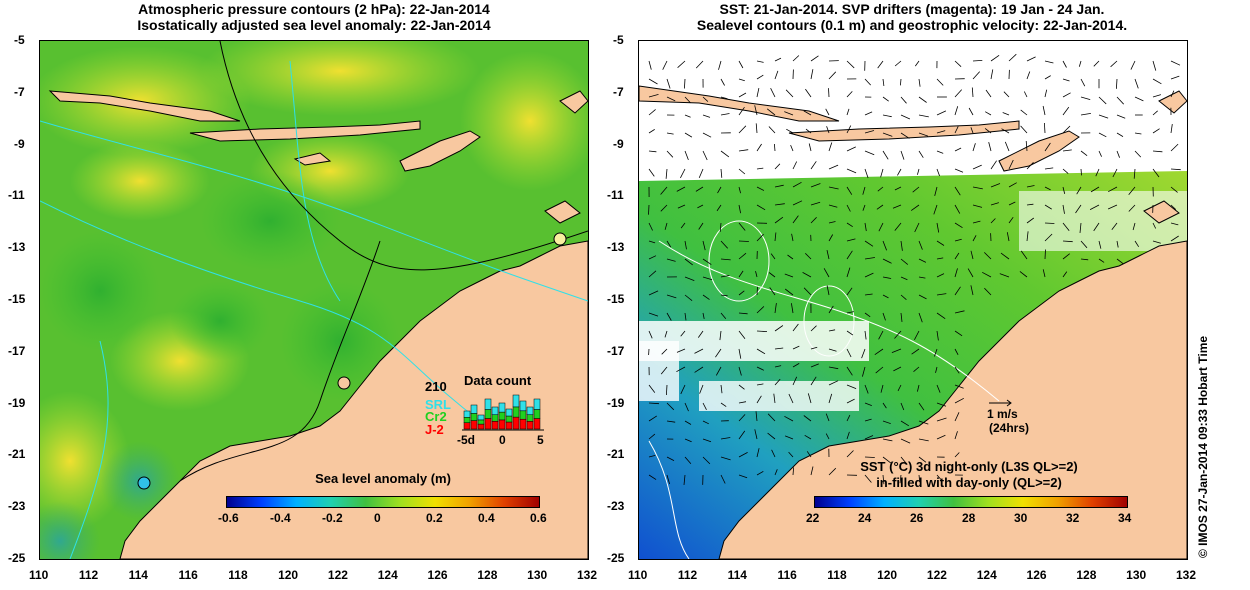  I want to click on colorbar-tick-label: 0.2, so click(434, 518).